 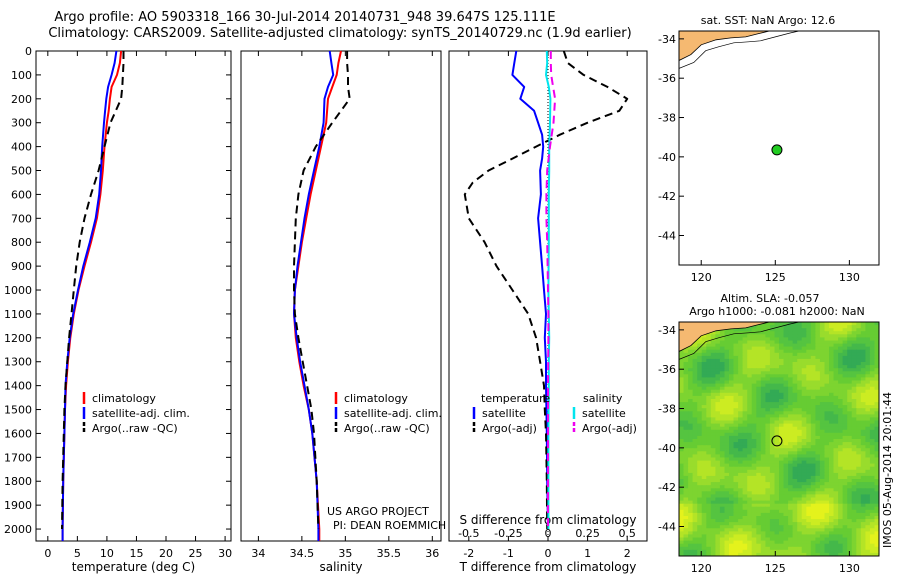 I want to click on altimetry-map-xtick-label: 130, so click(x=849, y=568).